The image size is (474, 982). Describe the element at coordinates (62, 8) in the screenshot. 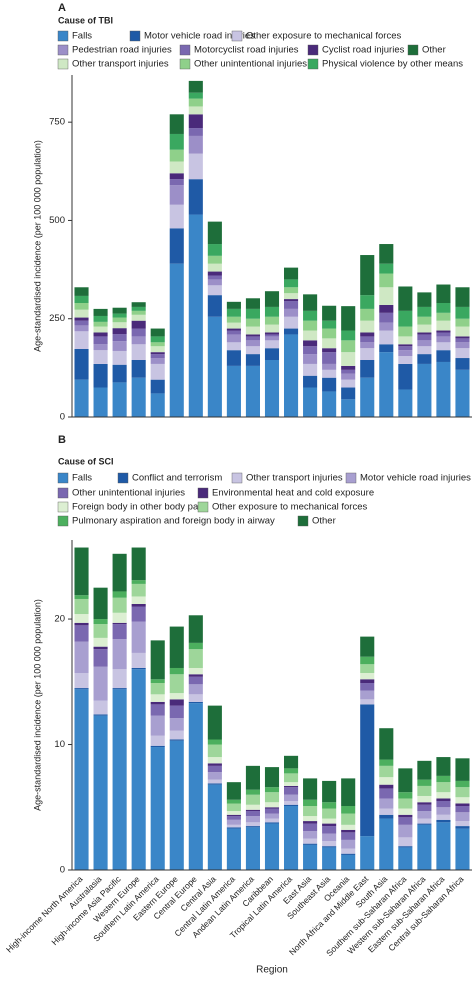

I see `panel-label: A` at that location.